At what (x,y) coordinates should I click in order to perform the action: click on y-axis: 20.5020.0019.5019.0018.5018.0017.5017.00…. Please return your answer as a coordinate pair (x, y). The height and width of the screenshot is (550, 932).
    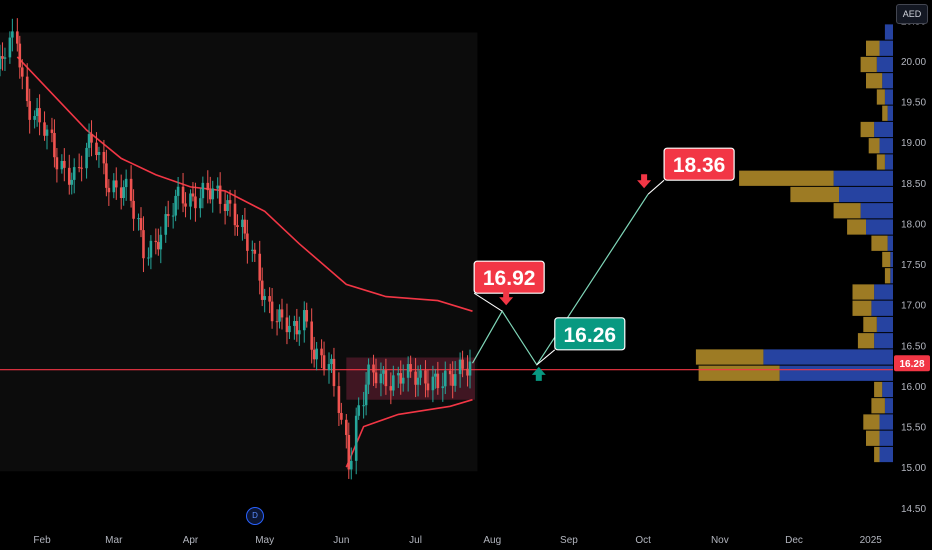
    Looking at the image, I should click on (912, 265).